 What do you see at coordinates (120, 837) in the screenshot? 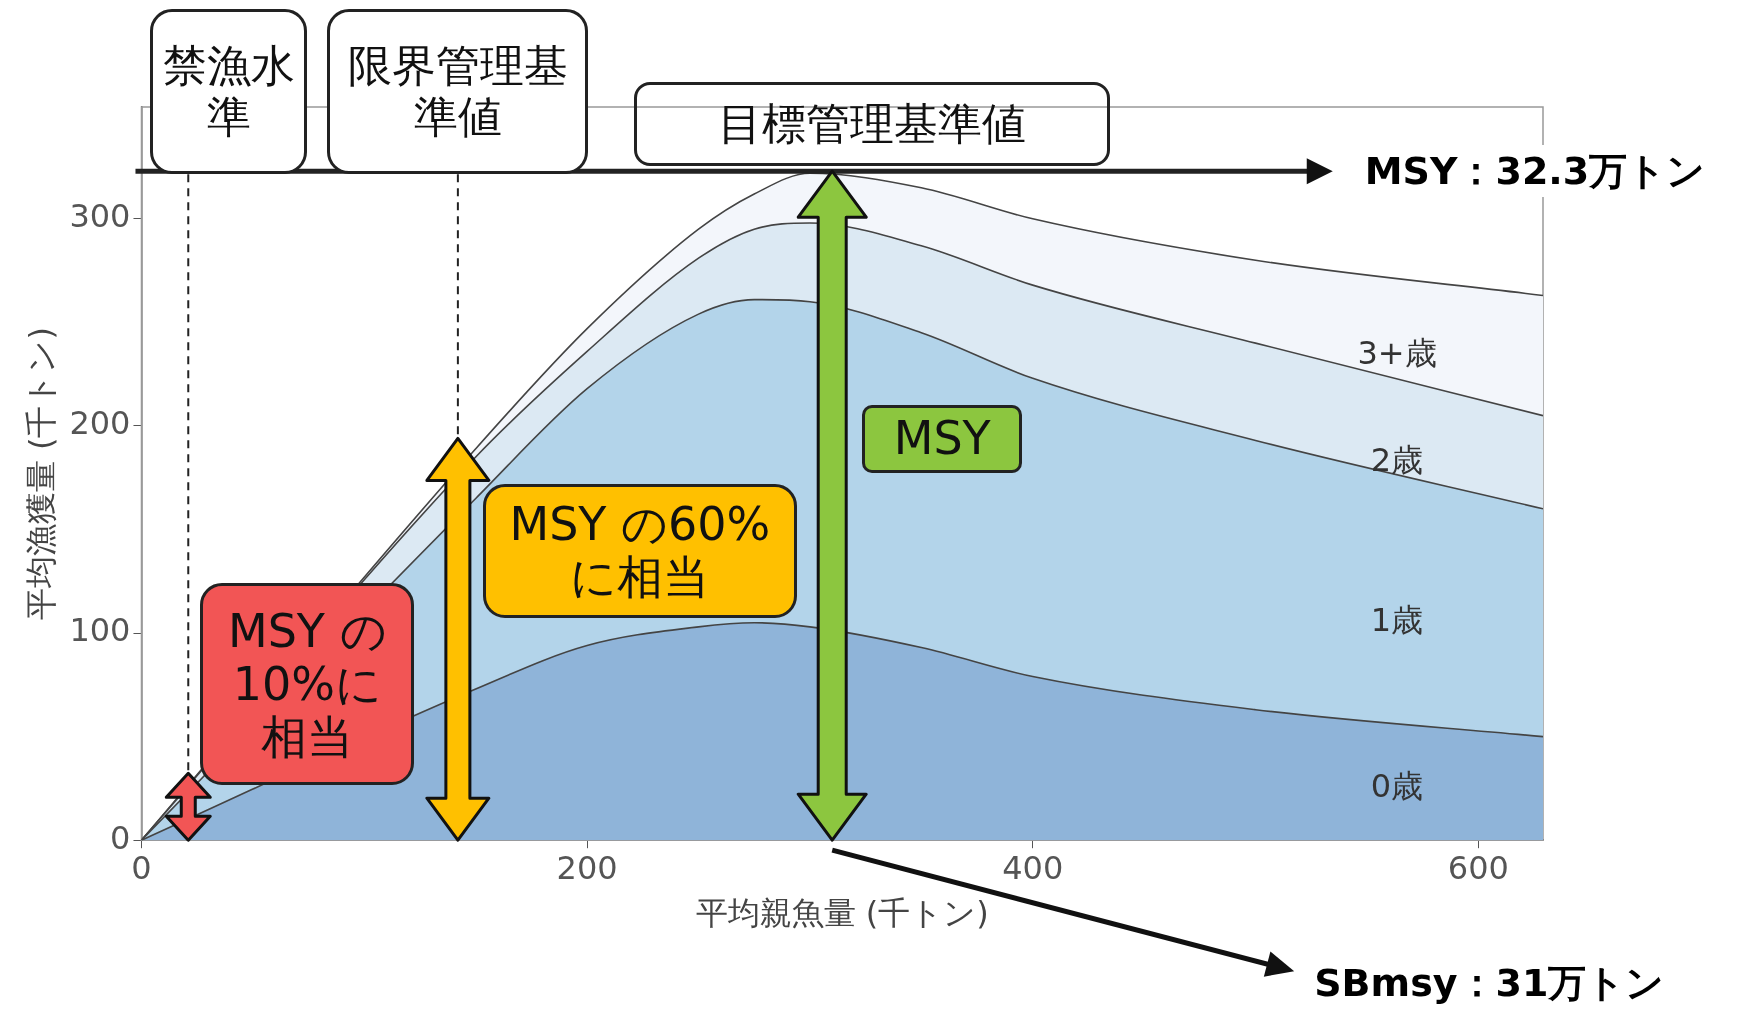
I see `y-tick-label: 0` at bounding box center [120, 837].